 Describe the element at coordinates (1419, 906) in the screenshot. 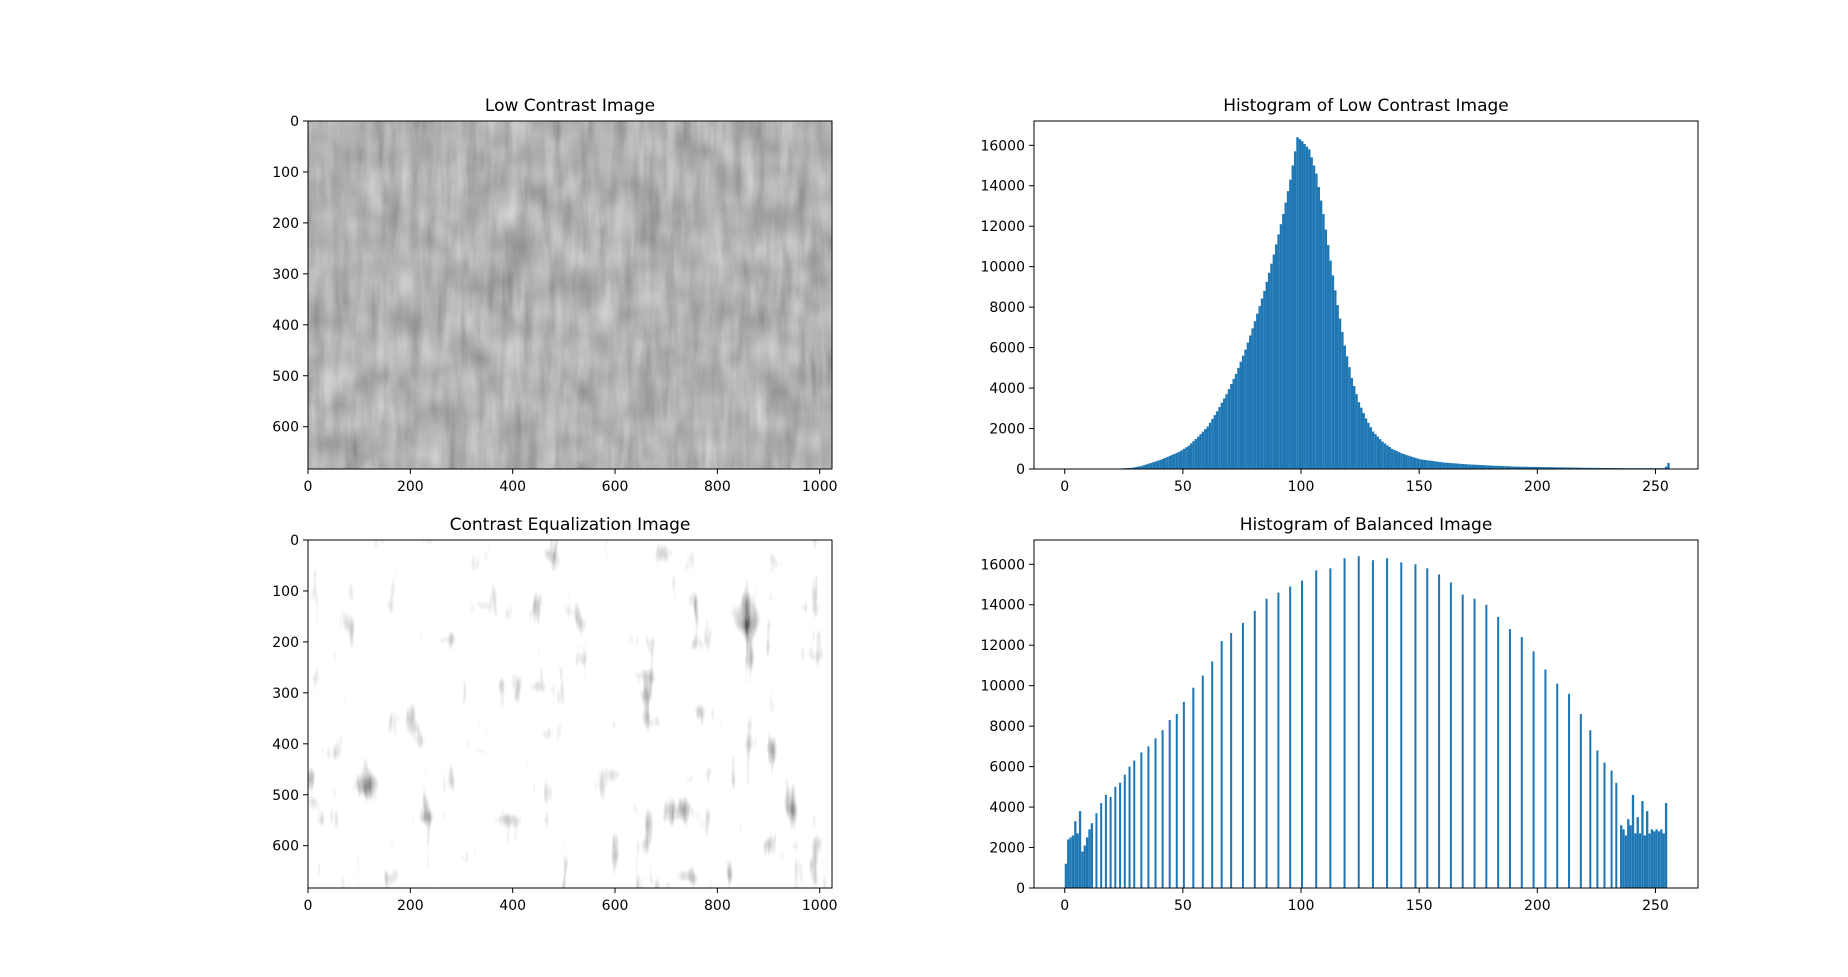

I see `x-tick-label: 150` at that location.